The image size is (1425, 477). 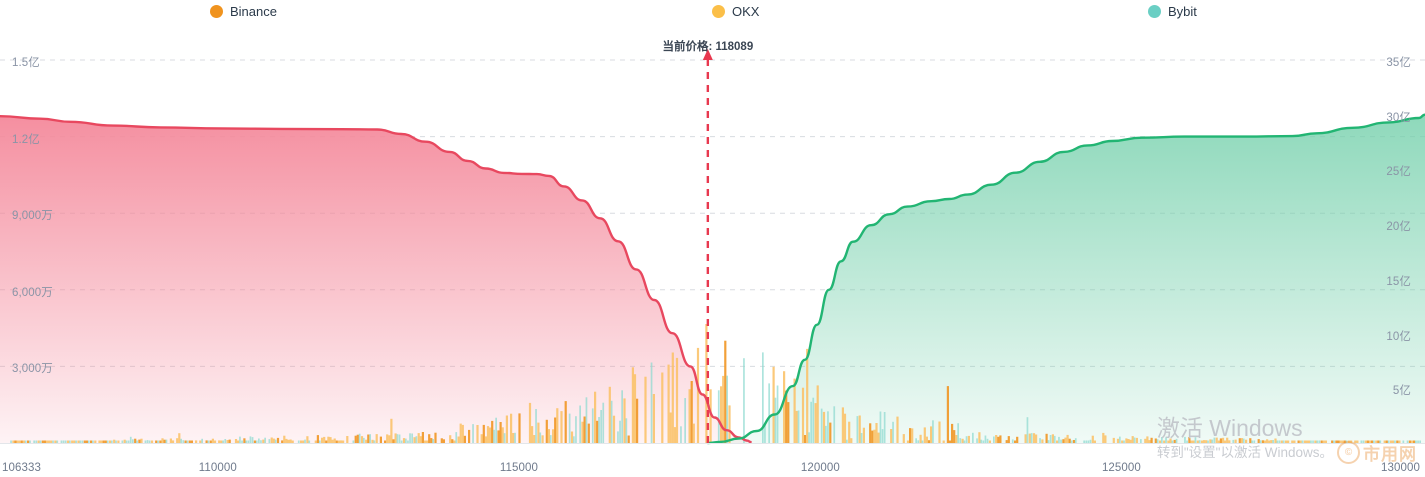 I want to click on legend-dot-icon, so click(x=718, y=11).